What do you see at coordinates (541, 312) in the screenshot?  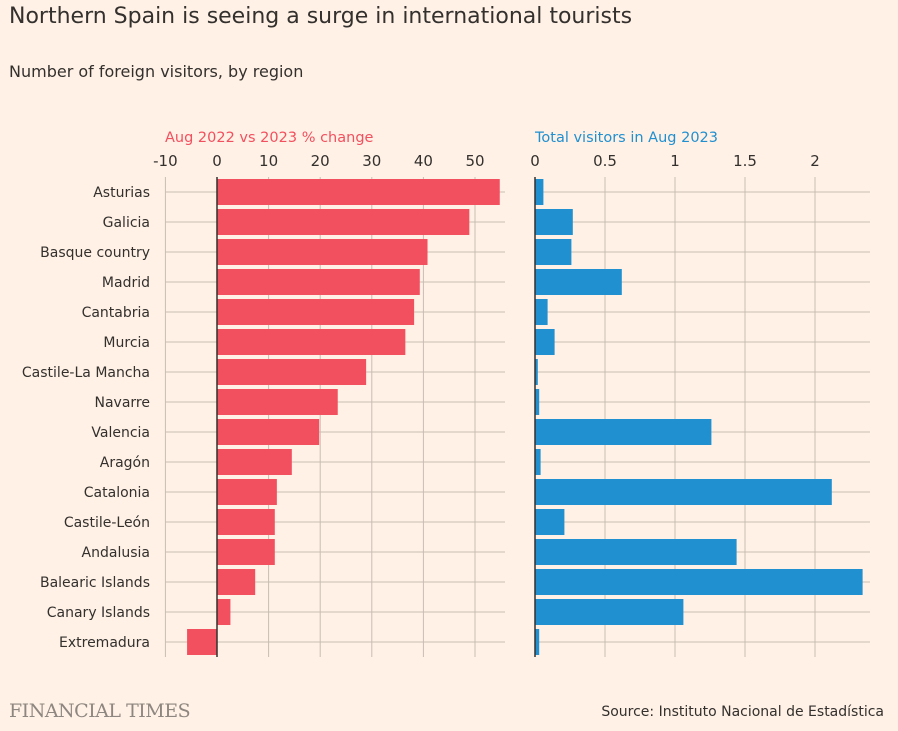 I see `bar-total-cantabria` at bounding box center [541, 312].